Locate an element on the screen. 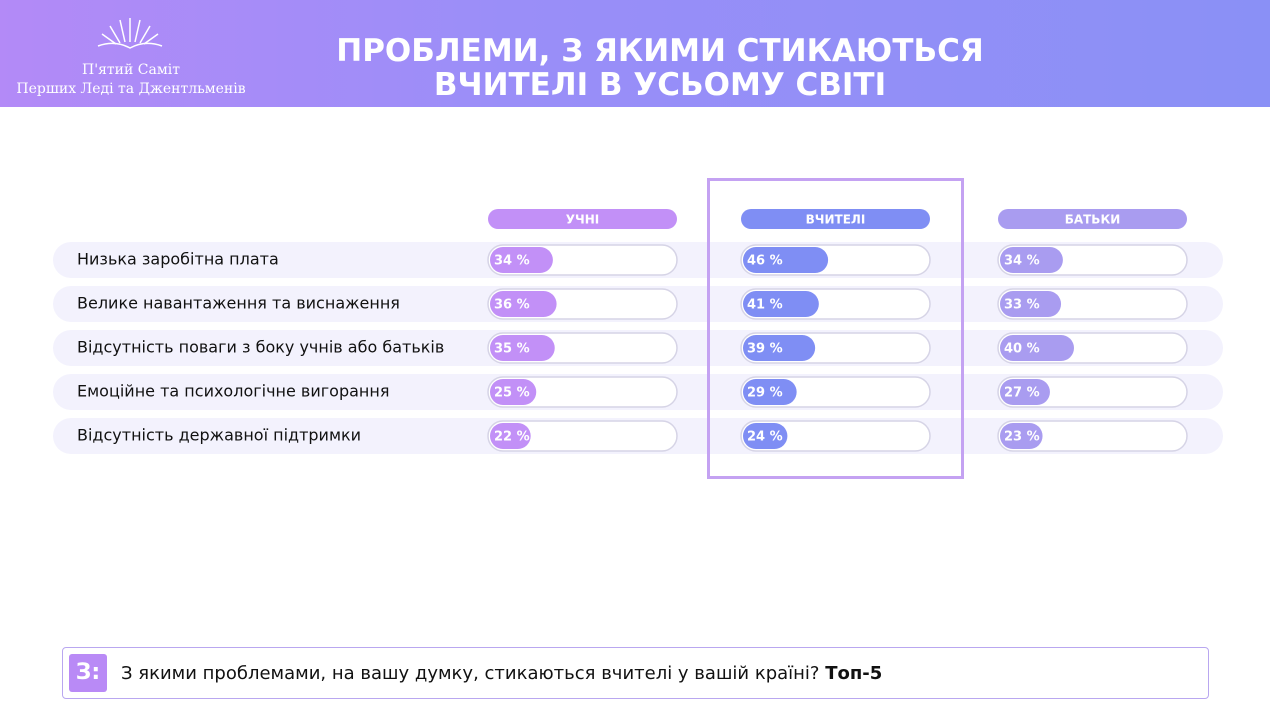  value-label: 29 % is located at coordinates (765, 393).